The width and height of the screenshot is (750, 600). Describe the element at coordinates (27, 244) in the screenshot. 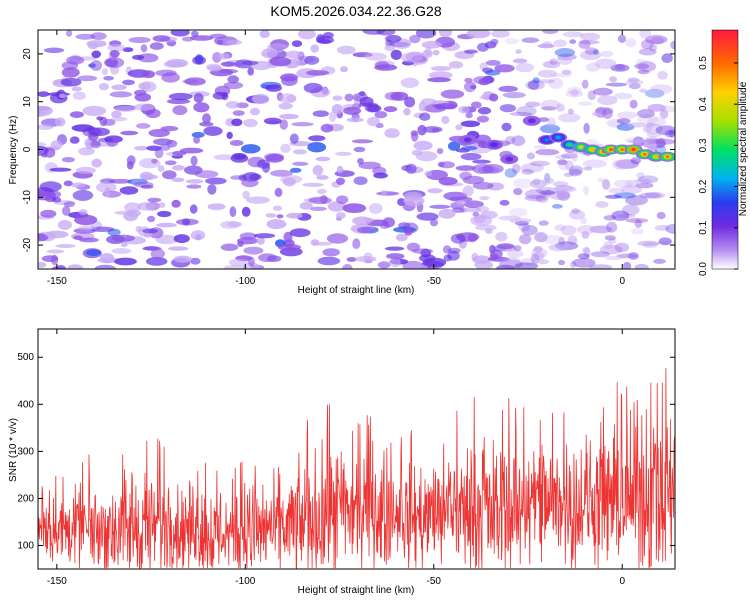

I see `y-tick-label: -20` at that location.